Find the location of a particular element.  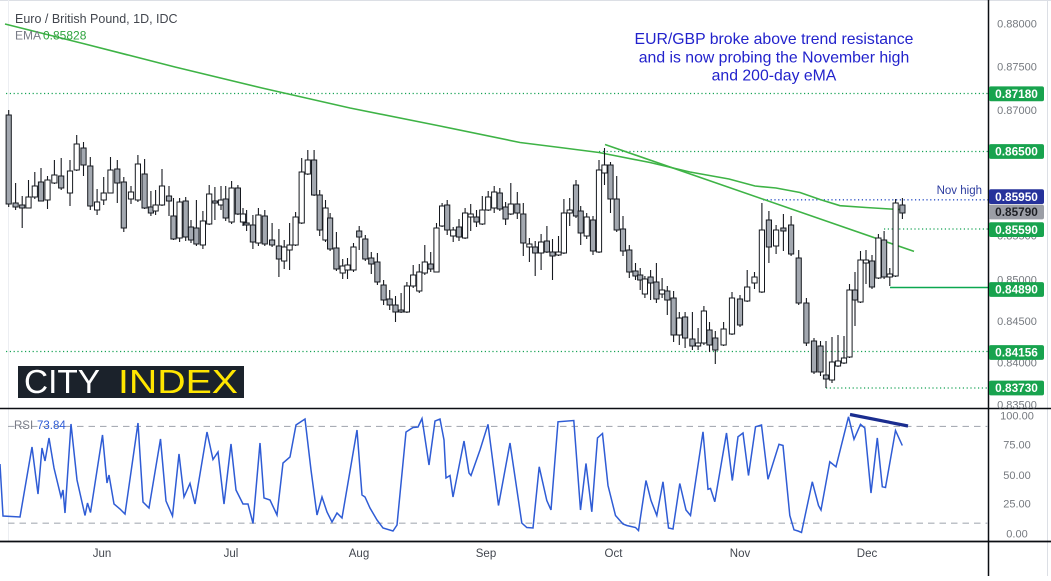

svg-text: 0.87180 is located at coordinates (1016, 94).